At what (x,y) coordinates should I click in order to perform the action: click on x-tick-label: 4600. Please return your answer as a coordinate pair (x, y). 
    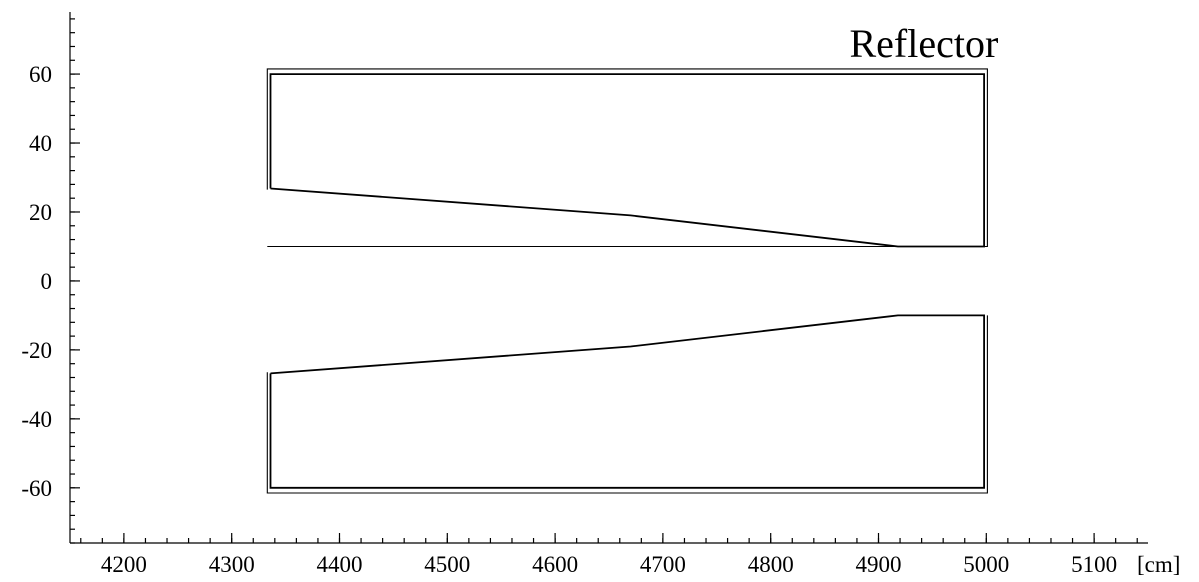
    Looking at the image, I should click on (555, 564).